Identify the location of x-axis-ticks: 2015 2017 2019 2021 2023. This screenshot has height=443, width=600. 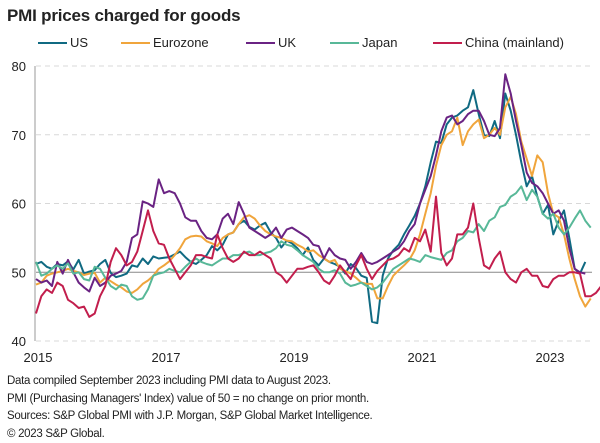
(294, 357).